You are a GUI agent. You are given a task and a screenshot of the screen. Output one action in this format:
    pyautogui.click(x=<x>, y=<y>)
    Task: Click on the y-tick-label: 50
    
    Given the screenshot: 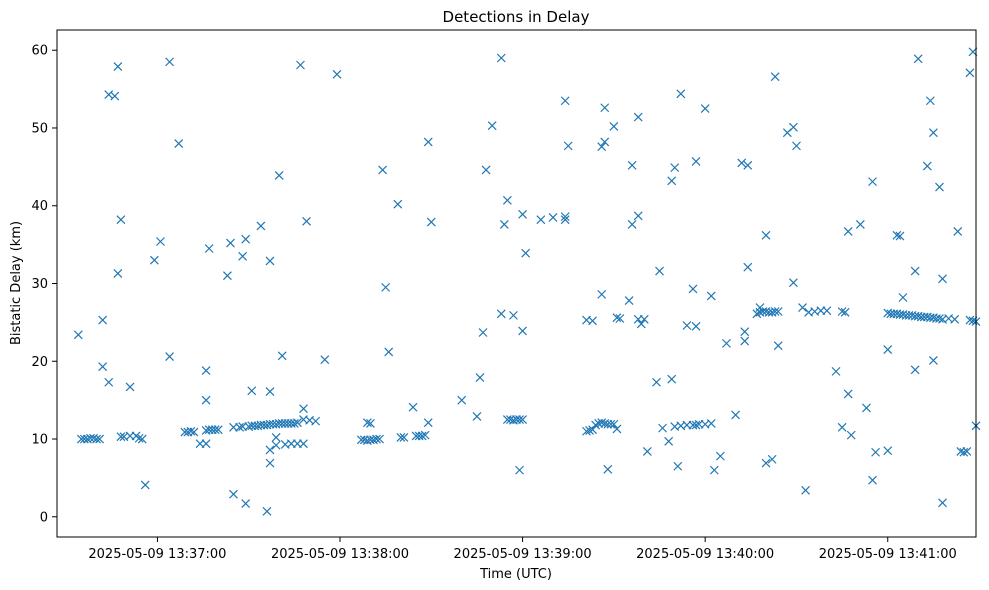 What is the action you would take?
    pyautogui.click(x=39, y=128)
    